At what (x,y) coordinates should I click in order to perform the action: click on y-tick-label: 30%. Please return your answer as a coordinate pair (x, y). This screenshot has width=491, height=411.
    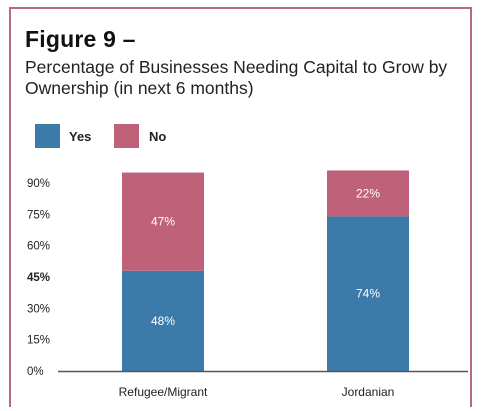
    Looking at the image, I should click on (38, 309).